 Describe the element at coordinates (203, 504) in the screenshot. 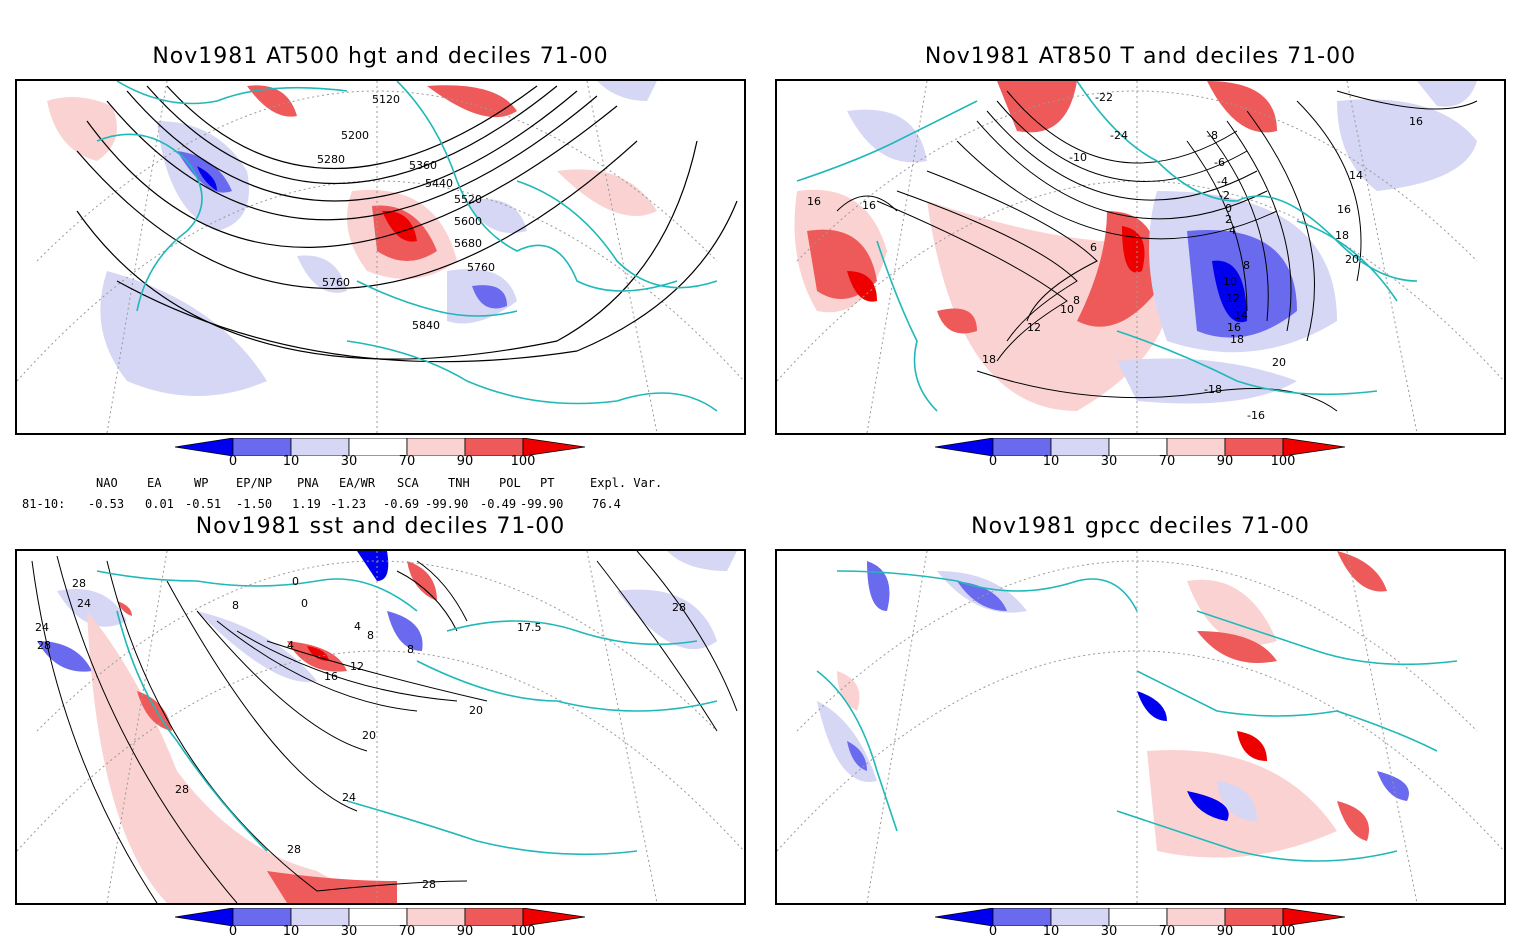

I see `index-value: -0.51` at that location.